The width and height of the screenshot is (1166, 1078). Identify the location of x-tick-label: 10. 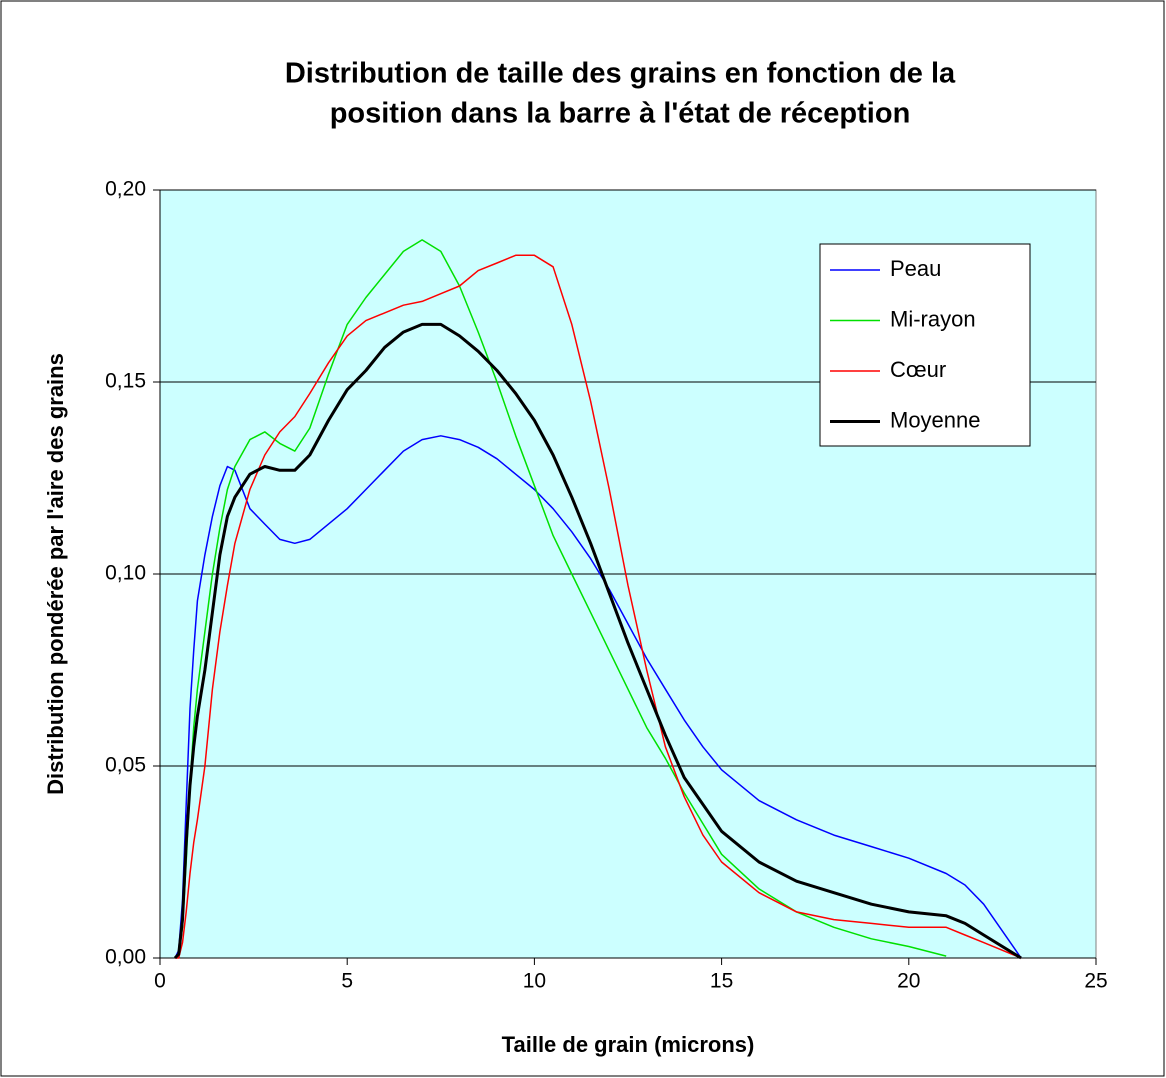
(534, 981).